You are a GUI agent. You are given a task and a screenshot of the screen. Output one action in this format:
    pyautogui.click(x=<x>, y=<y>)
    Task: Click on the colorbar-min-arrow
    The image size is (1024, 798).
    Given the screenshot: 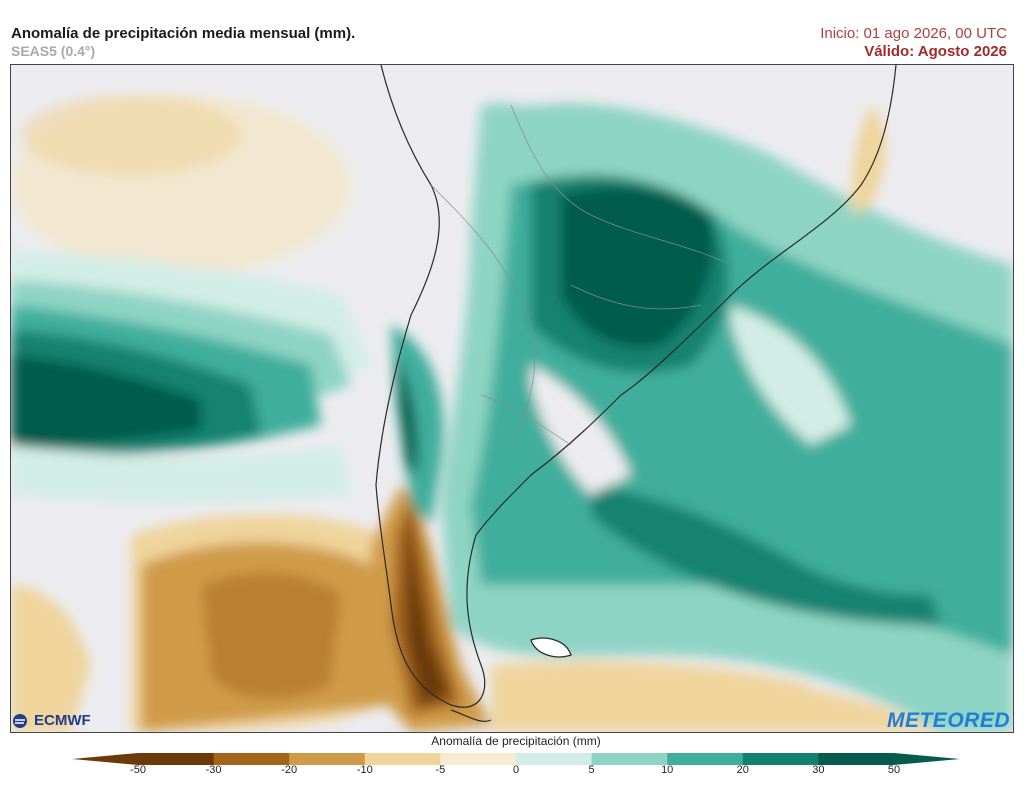 What is the action you would take?
    pyautogui.click(x=105, y=759)
    